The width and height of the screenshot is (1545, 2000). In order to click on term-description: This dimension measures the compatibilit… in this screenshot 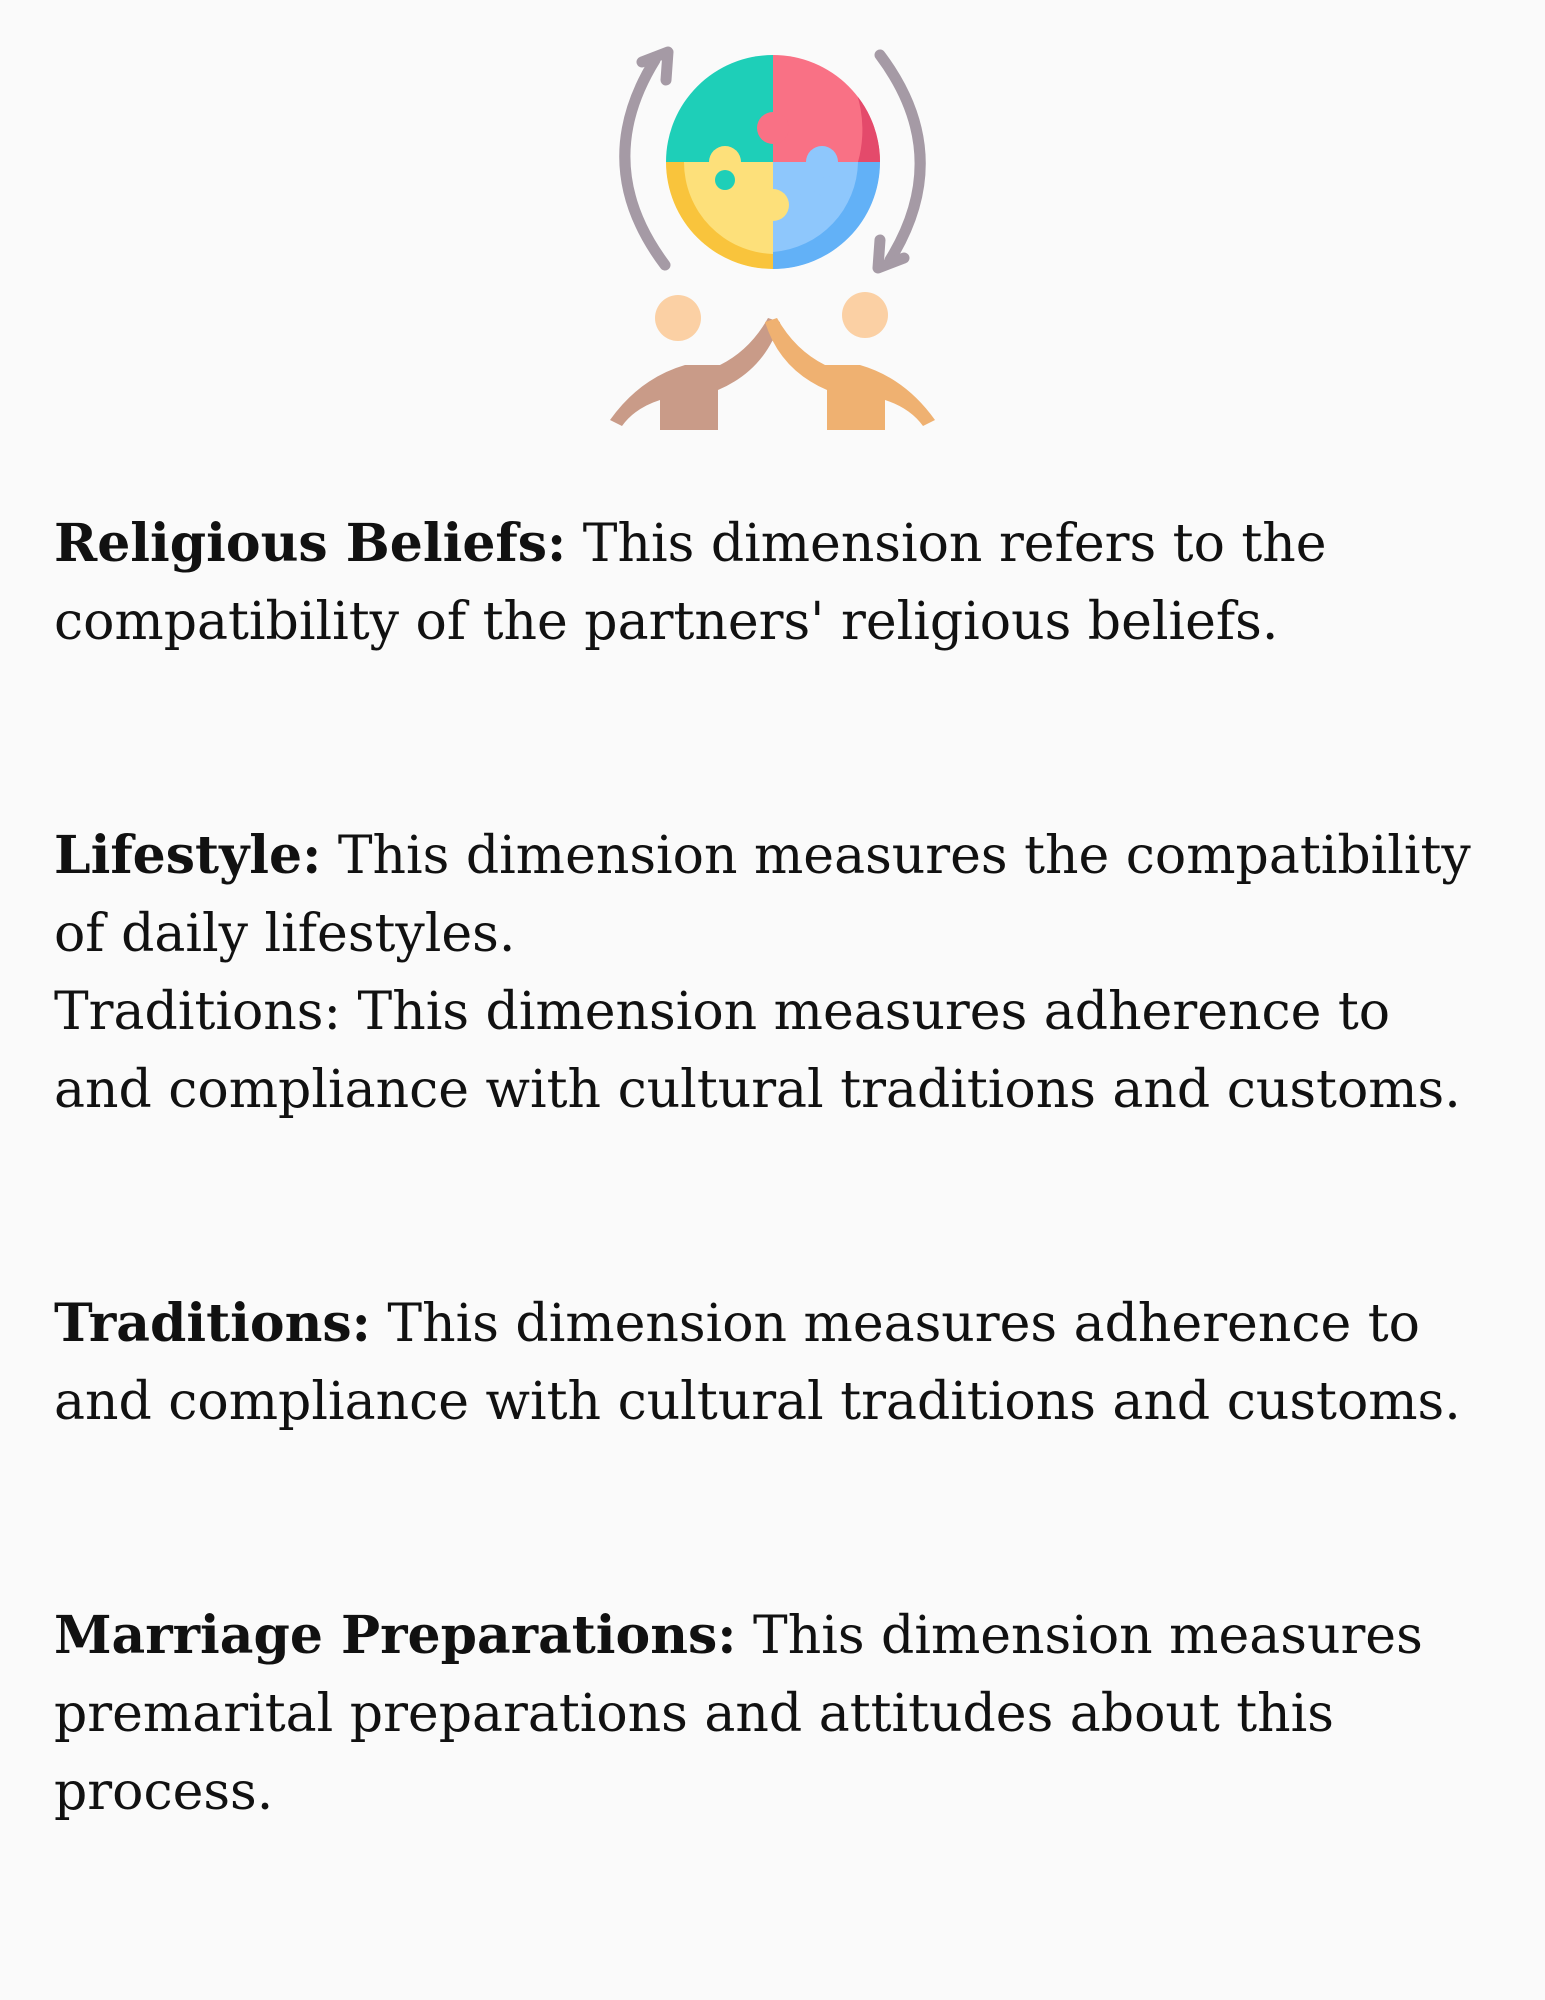, I will do `click(762, 895)`.